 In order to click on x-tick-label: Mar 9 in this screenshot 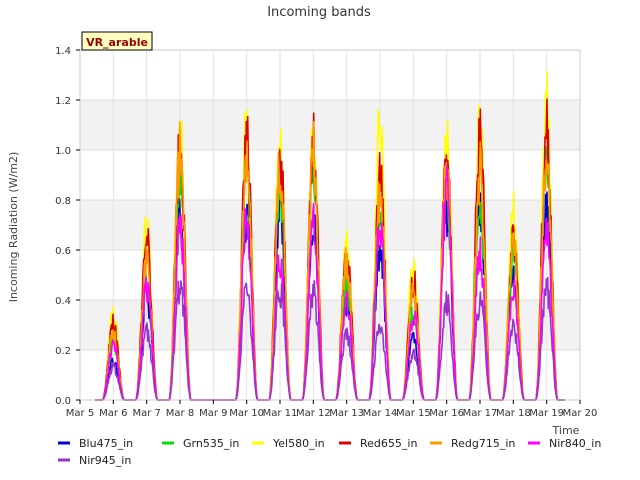, I will do `click(213, 413)`.